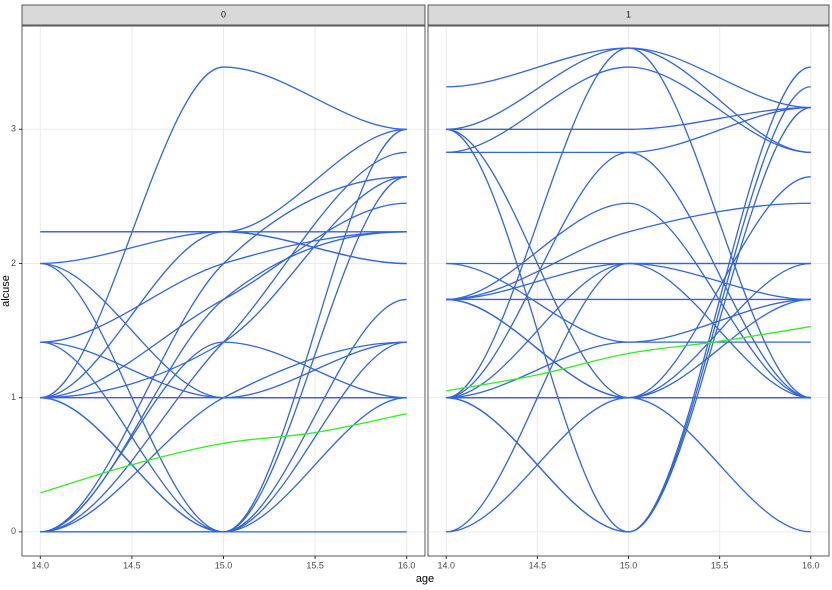 The width and height of the screenshot is (832, 590). I want to click on y-axis-label: alcuse, so click(6, 291).